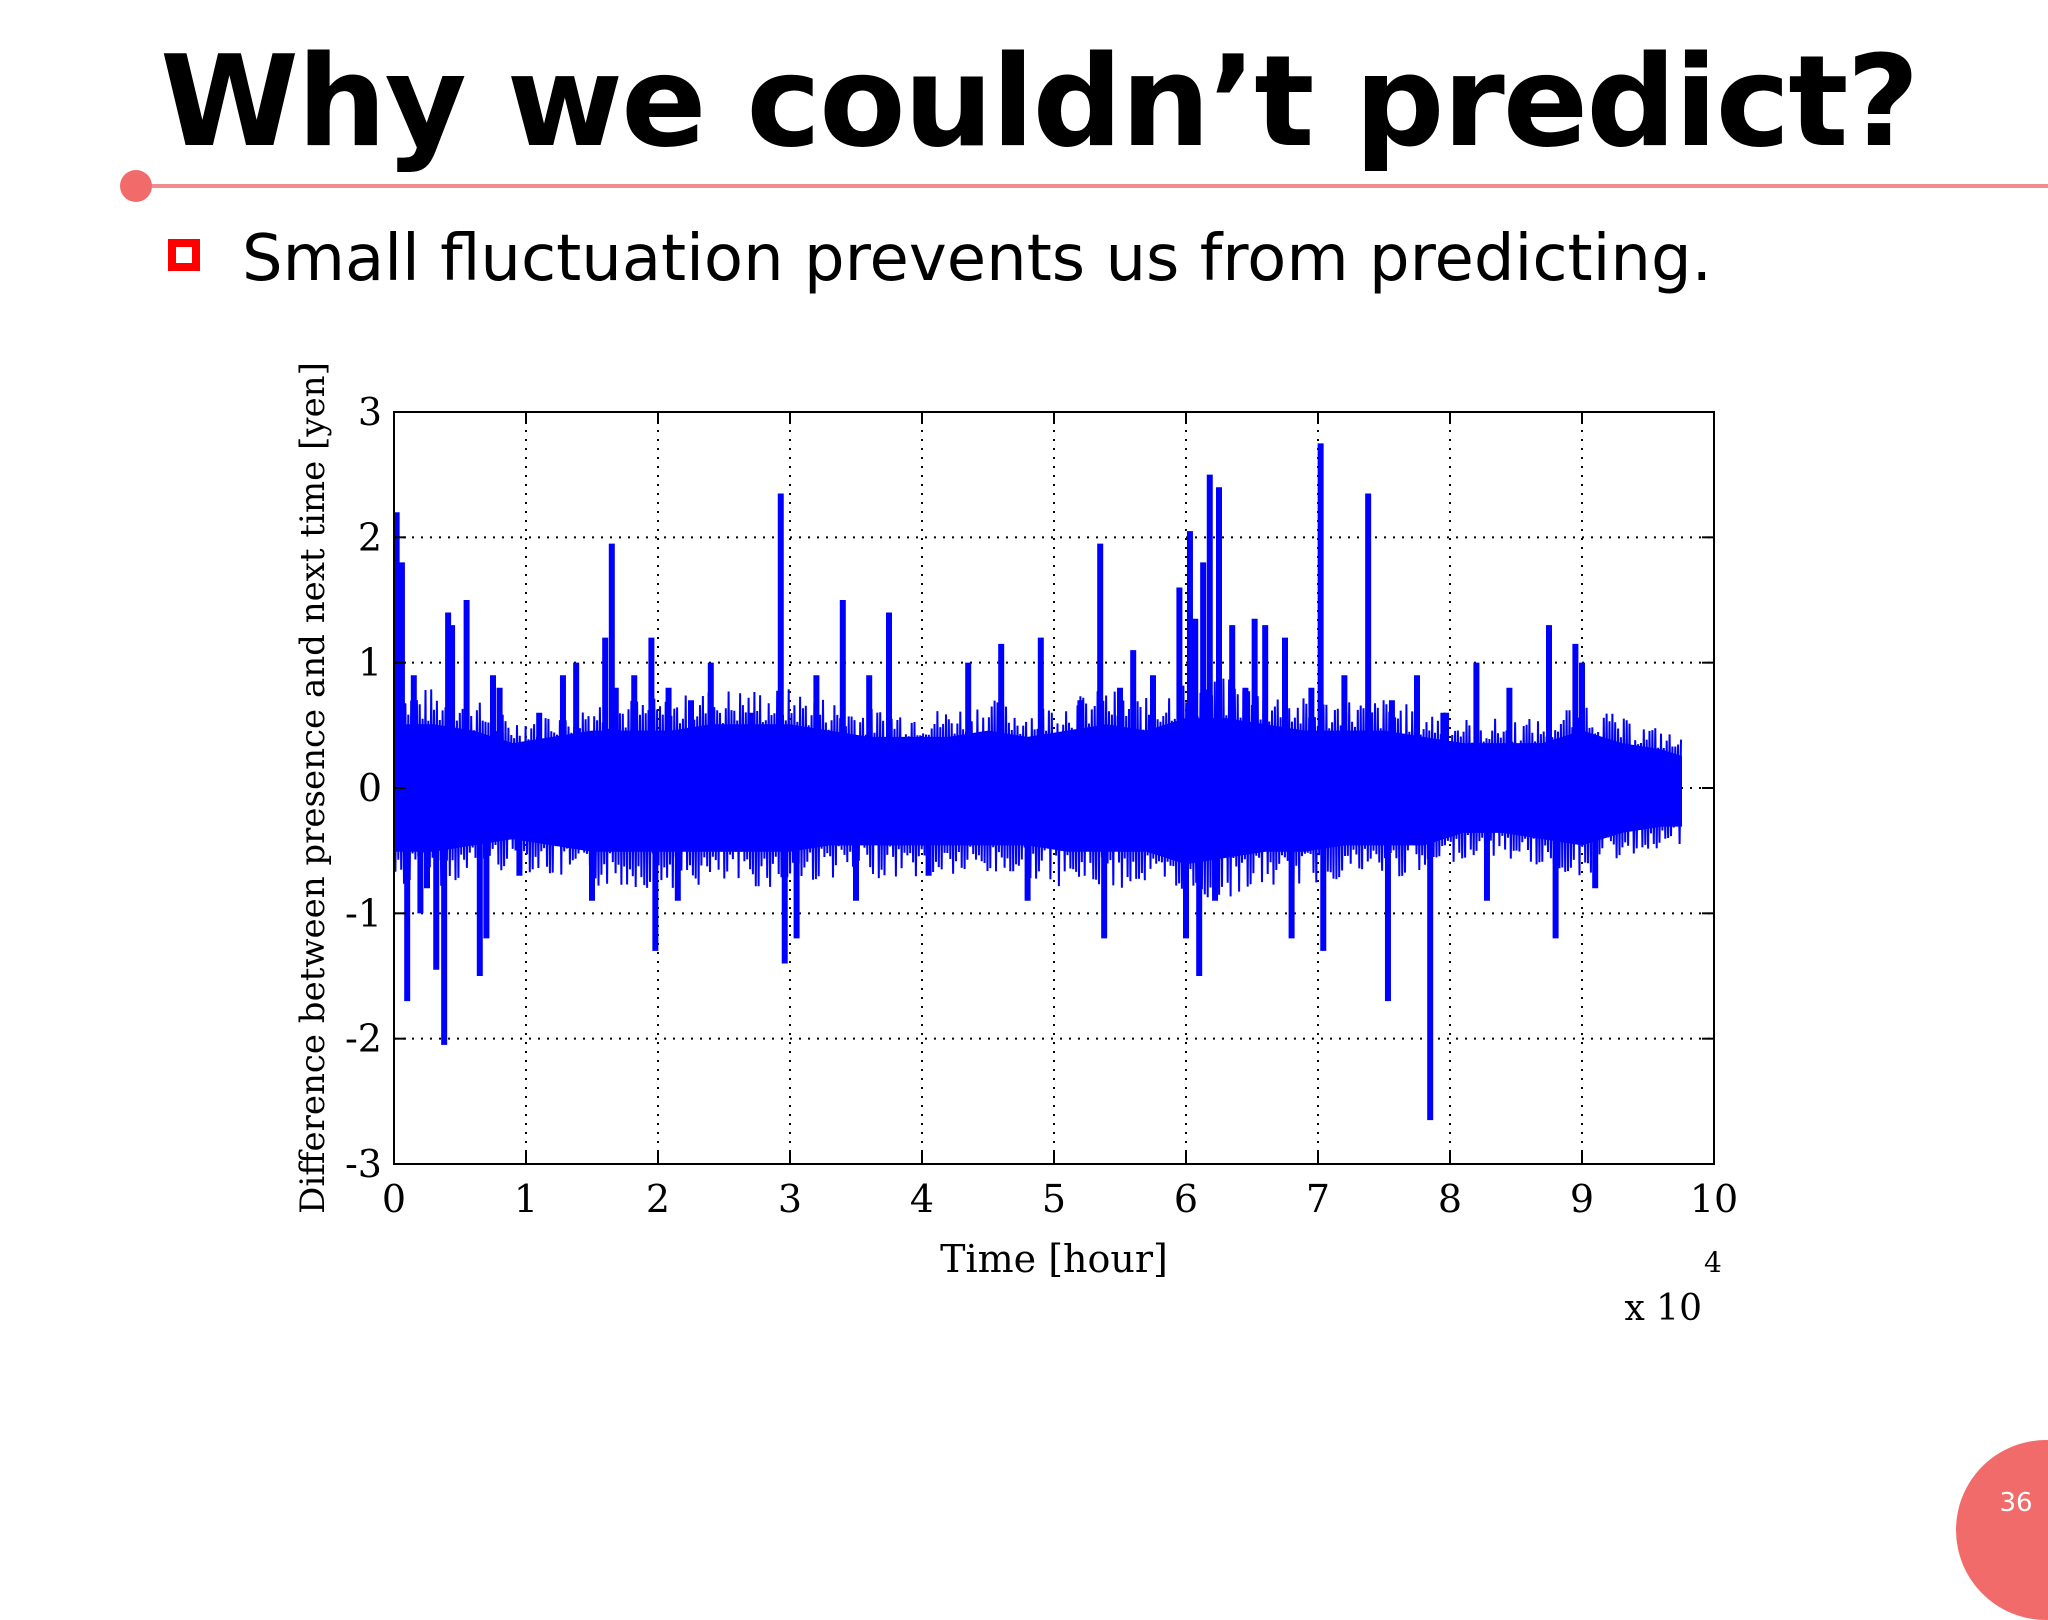 This screenshot has height=1620, width=2048. What do you see at coordinates (370, 537) in the screenshot?
I see `y-tick-label: 2` at bounding box center [370, 537].